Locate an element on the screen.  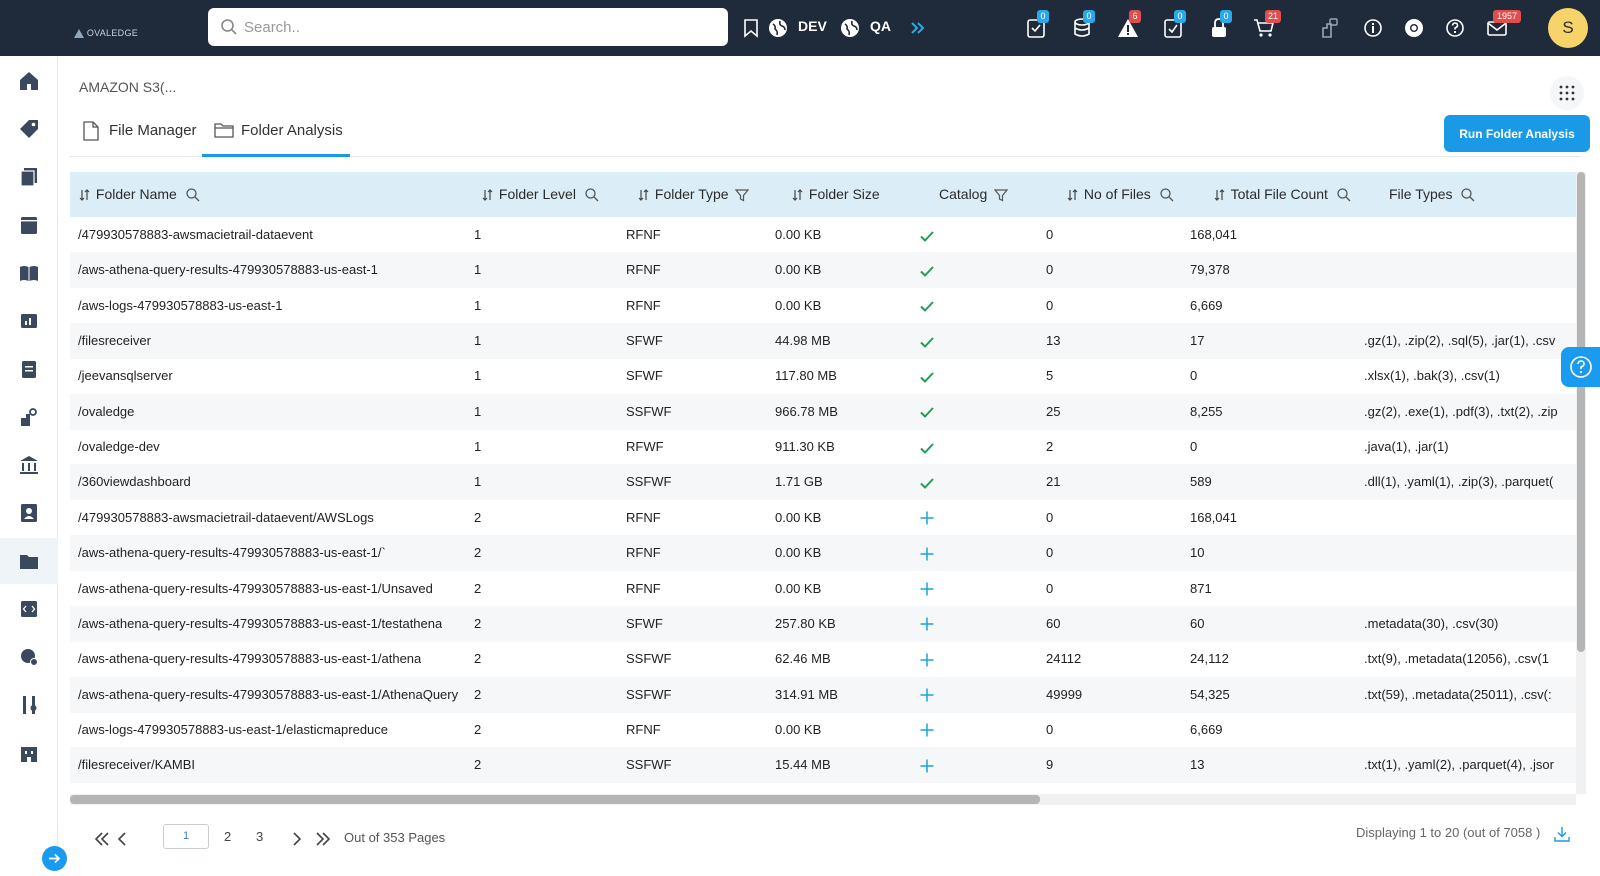
last-page-icon is located at coordinates (323, 839).